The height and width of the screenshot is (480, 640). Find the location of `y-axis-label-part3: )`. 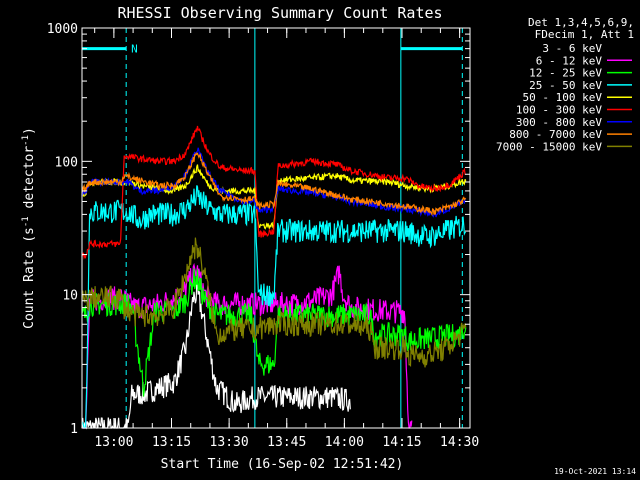

y-axis-label-part3: ) is located at coordinates (29, 131).